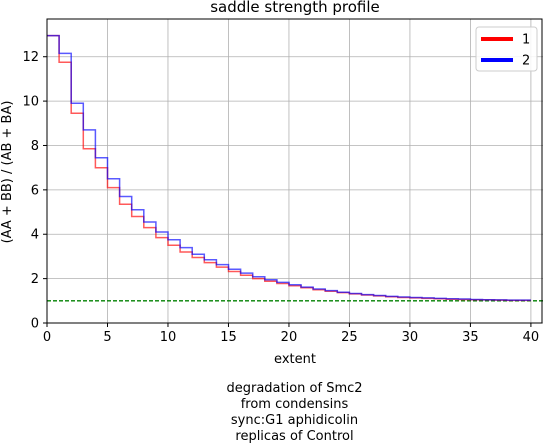  I want to click on x-axis-label: extent, so click(295, 359).